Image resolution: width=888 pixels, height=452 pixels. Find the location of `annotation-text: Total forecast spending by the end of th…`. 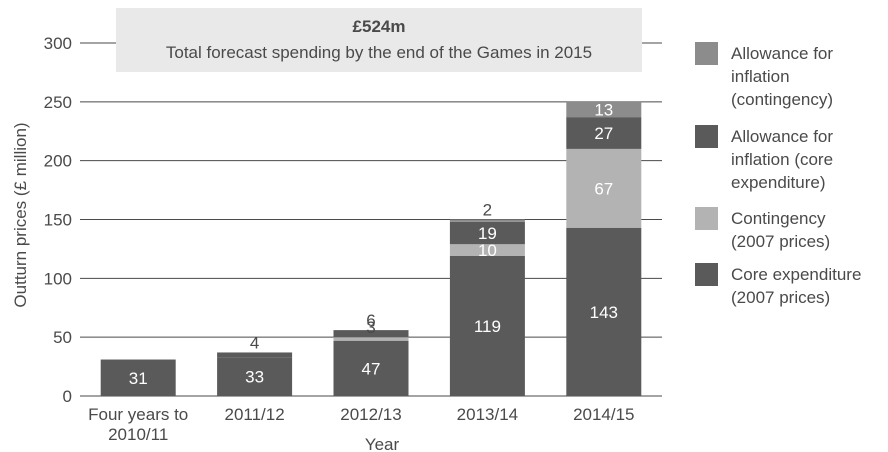

annotation-text: Total forecast spending by the end of th… is located at coordinates (379, 52).